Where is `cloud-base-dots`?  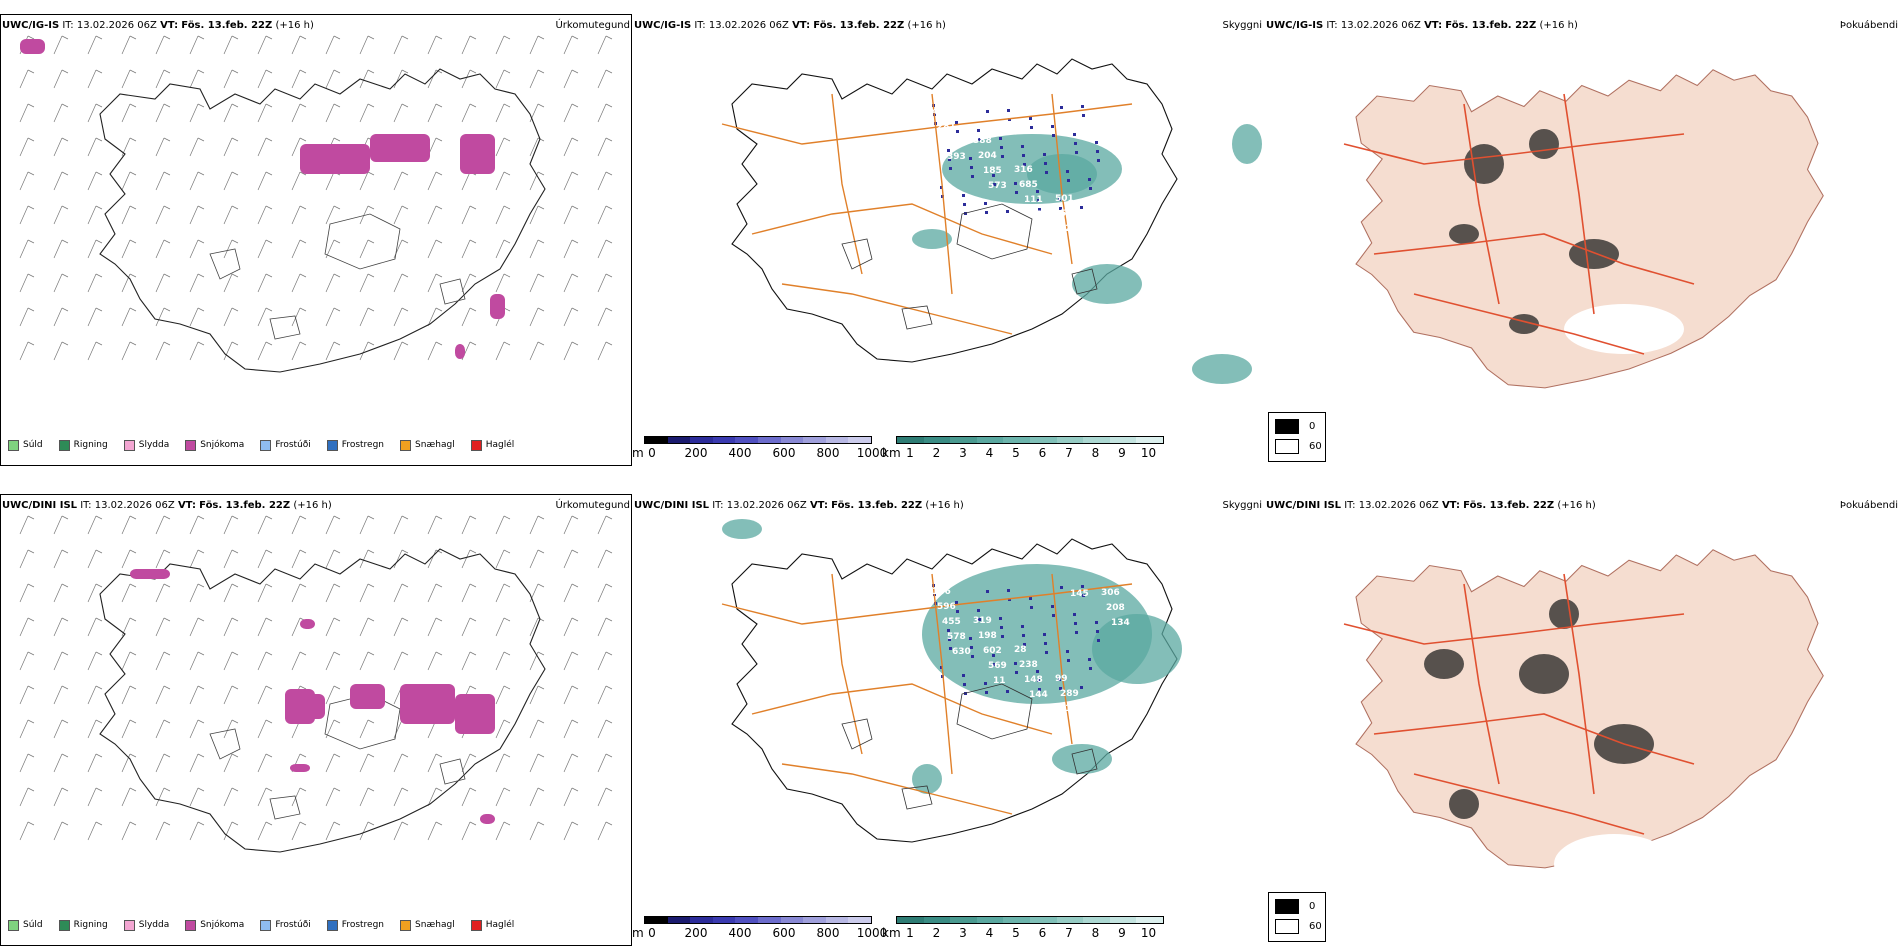 cloud-base-dots is located at coordinates (1016, 159).